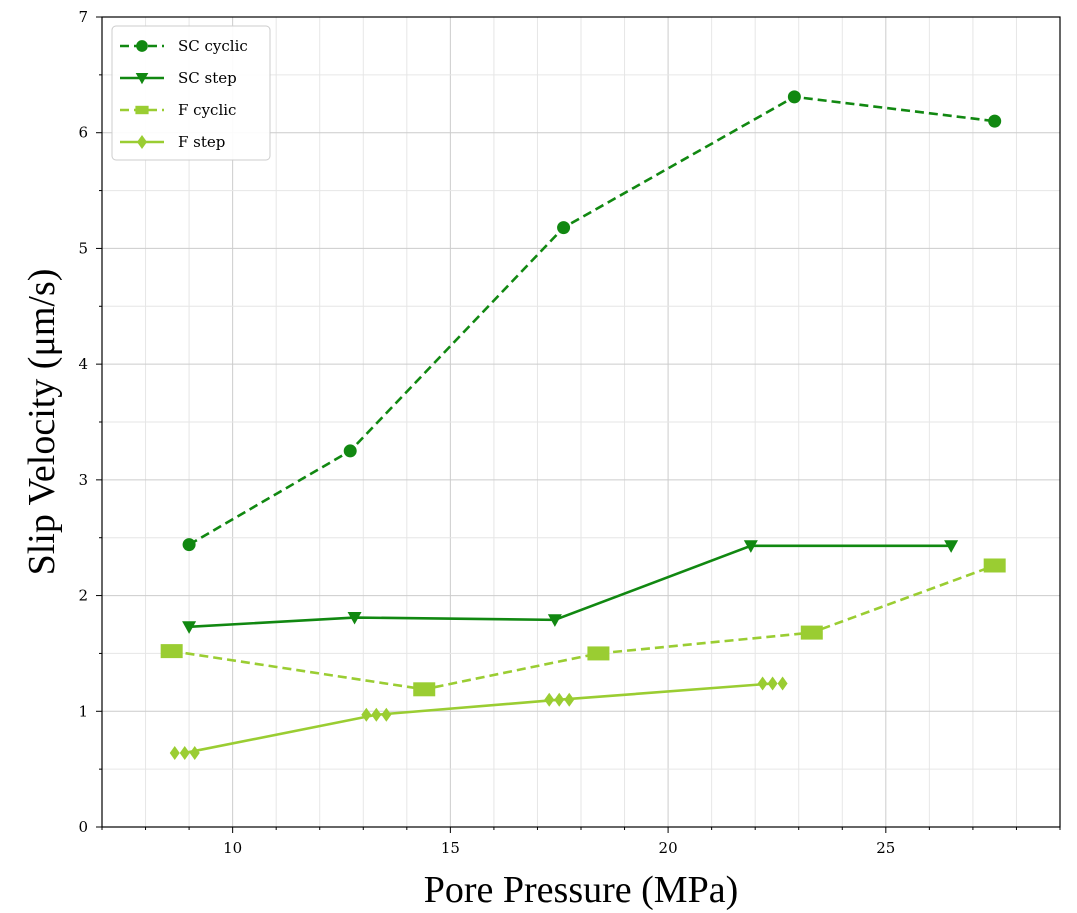  What do you see at coordinates (668, 848) in the screenshot?
I see `x-tick-label: 20` at bounding box center [668, 848].